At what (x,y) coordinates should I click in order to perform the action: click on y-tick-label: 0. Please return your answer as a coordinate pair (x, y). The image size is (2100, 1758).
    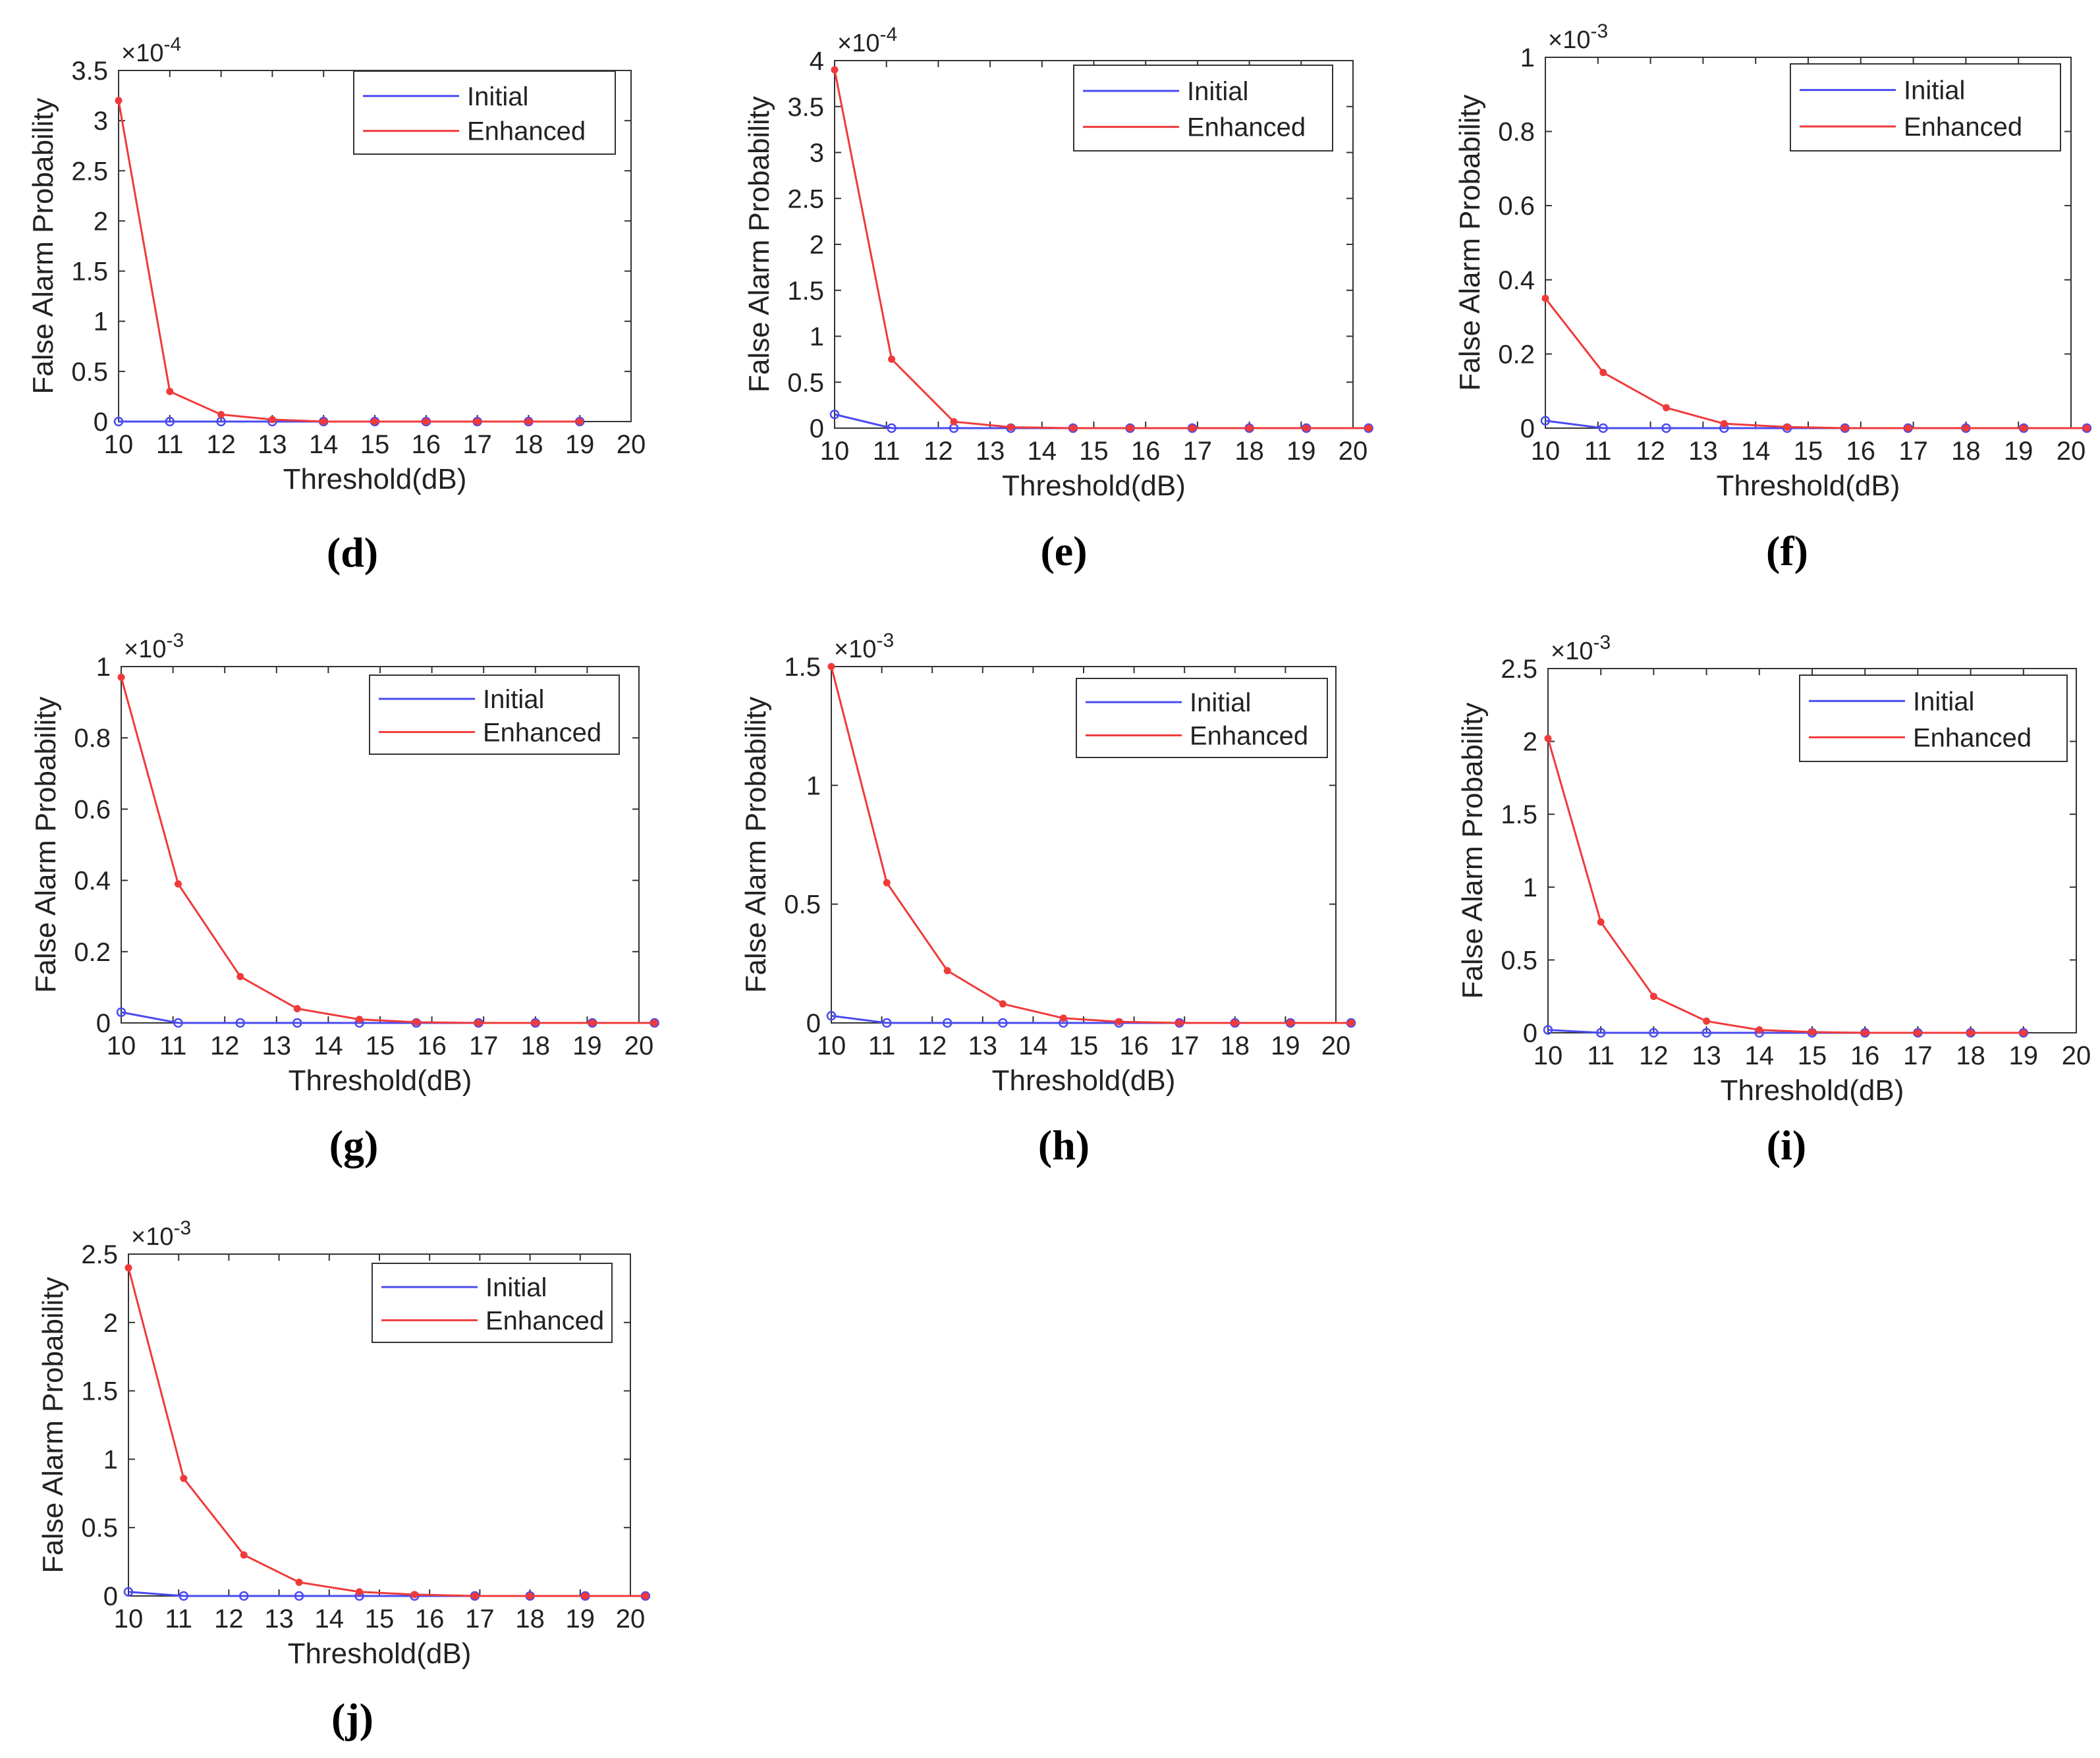
    Looking at the image, I should click on (101, 422).